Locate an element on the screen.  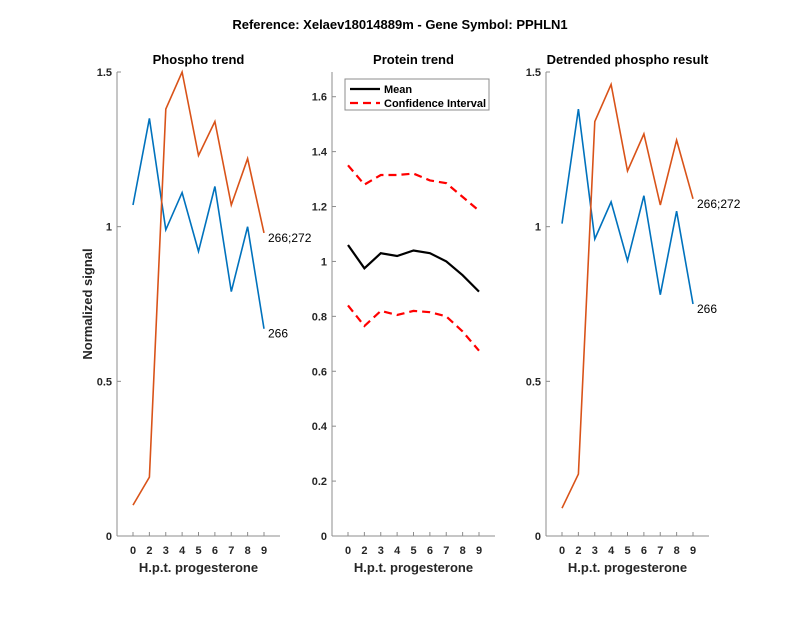
y-tick-label: 0.4 is located at coordinates (320, 427).